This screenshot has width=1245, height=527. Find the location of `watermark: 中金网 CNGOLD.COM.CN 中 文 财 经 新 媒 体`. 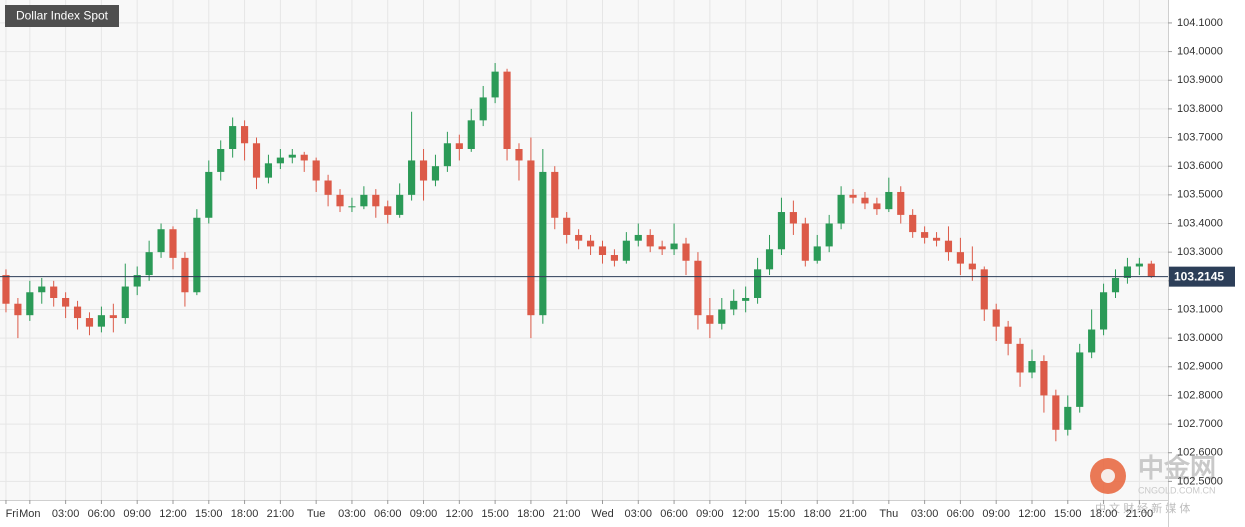

watermark: 中金网 CNGOLD.COM.CN 中 文 财 经 新 媒 体 is located at coordinates (1153, 484).